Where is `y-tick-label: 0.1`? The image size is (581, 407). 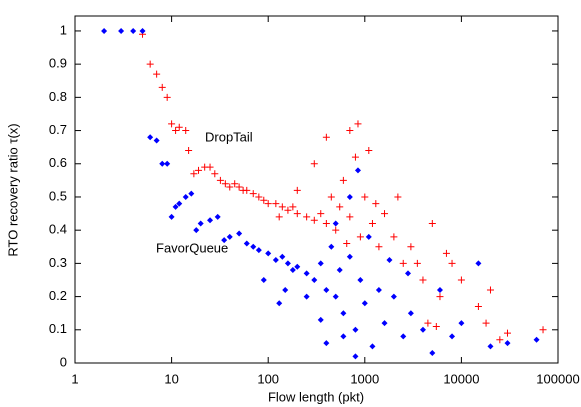
y-tick-label: 0.1 is located at coordinates (58, 328).